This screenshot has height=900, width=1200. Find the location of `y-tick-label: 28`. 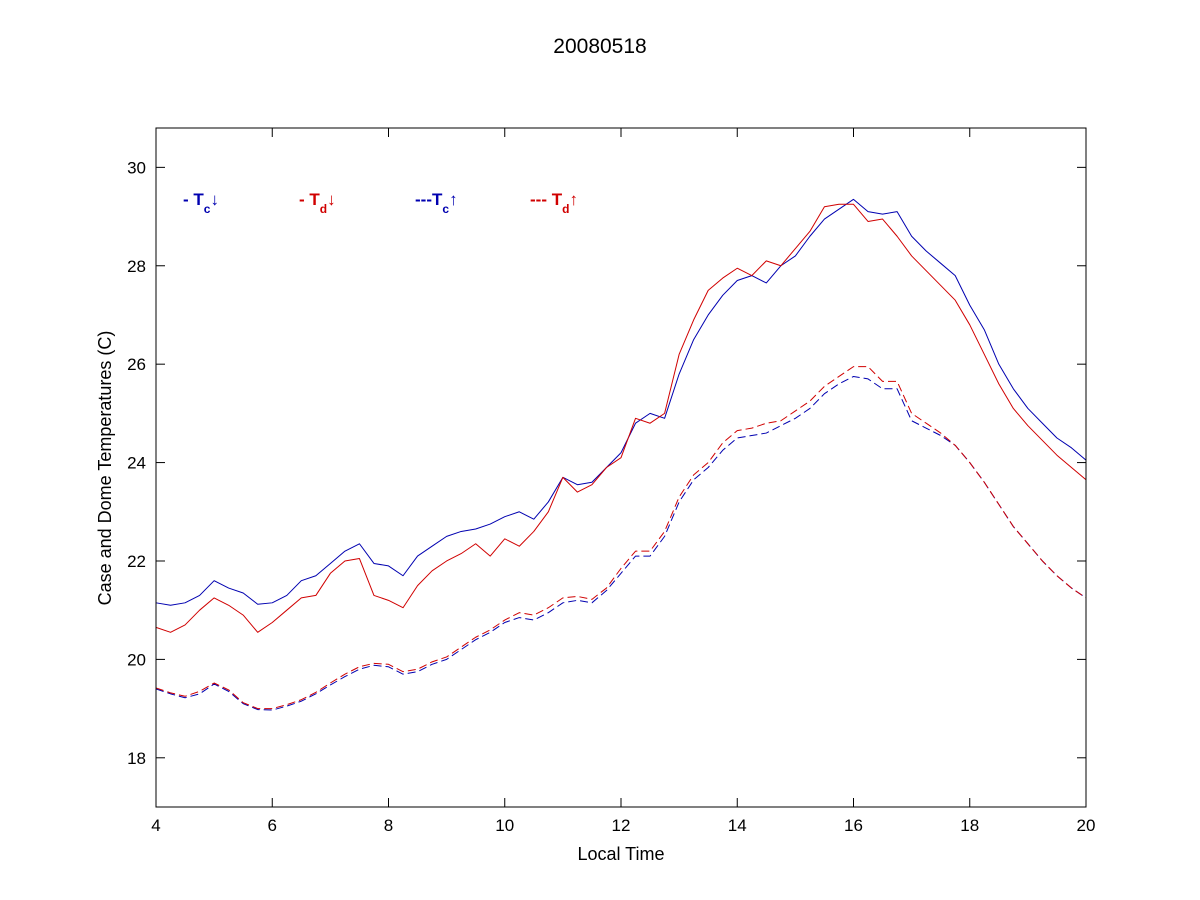

y-tick-label: 28 is located at coordinates (136, 266).